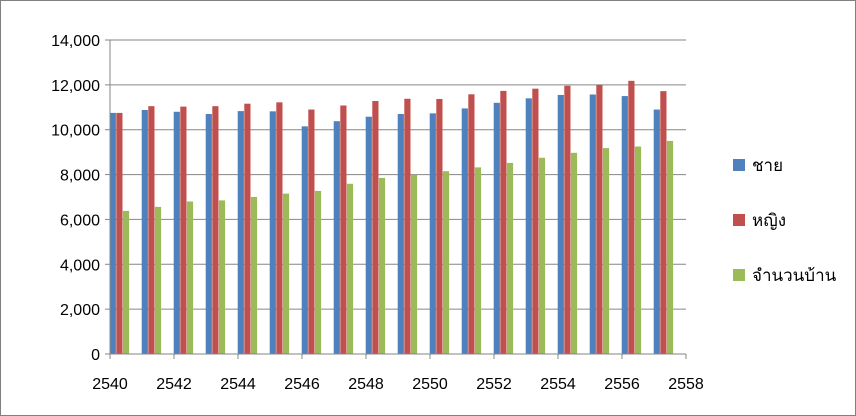 This screenshot has width=856, height=416. I want to click on legend-swatch-male, so click(739, 165).